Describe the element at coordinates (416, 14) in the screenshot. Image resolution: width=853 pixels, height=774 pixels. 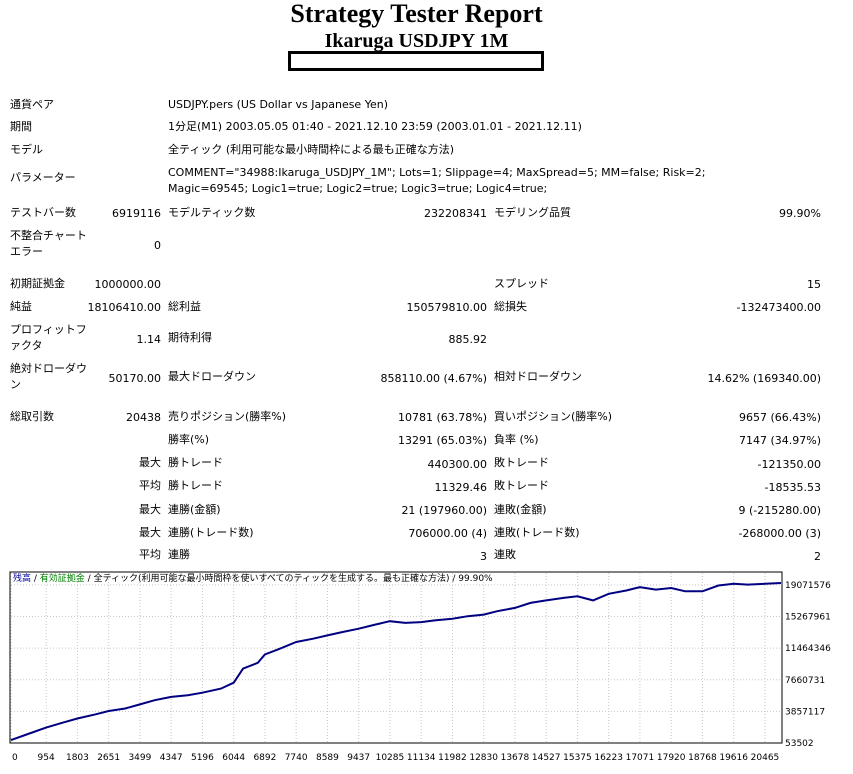
I see `report-title: Strategy Tester Report` at that location.